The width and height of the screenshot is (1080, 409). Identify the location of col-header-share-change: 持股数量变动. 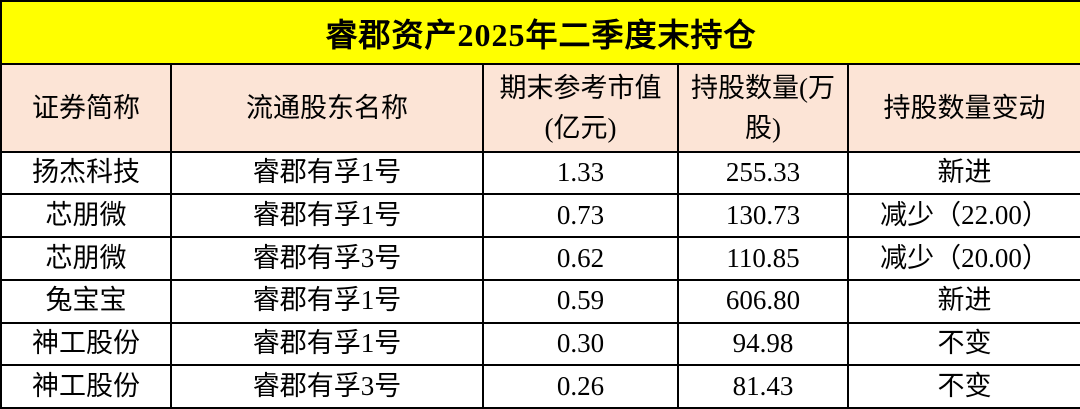
(963, 108).